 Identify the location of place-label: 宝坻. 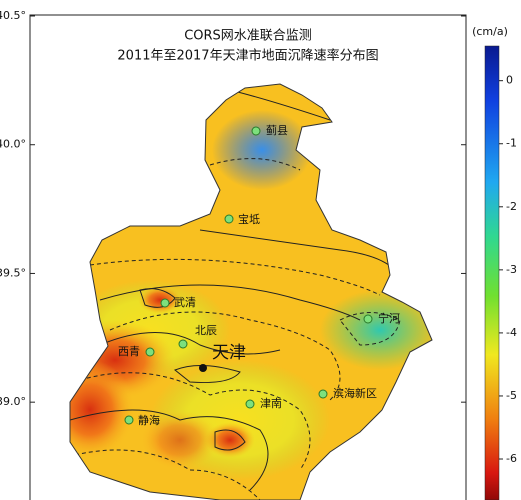
(249, 219).